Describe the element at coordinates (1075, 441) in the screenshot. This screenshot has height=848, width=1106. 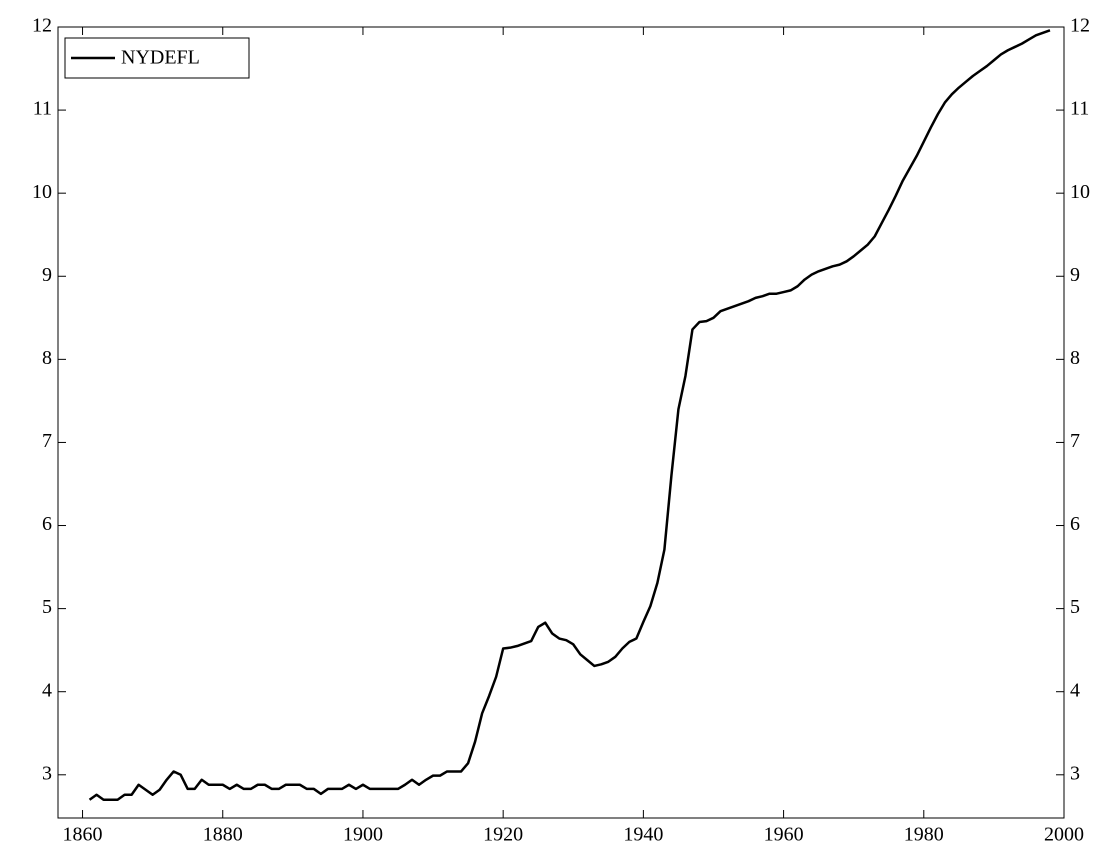
I see `y-tick-label-right: 7` at that location.